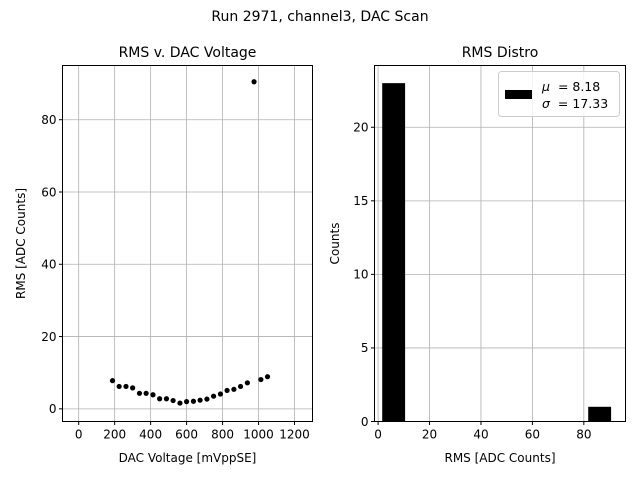  I want to click on legend-box, so click(559, 94).